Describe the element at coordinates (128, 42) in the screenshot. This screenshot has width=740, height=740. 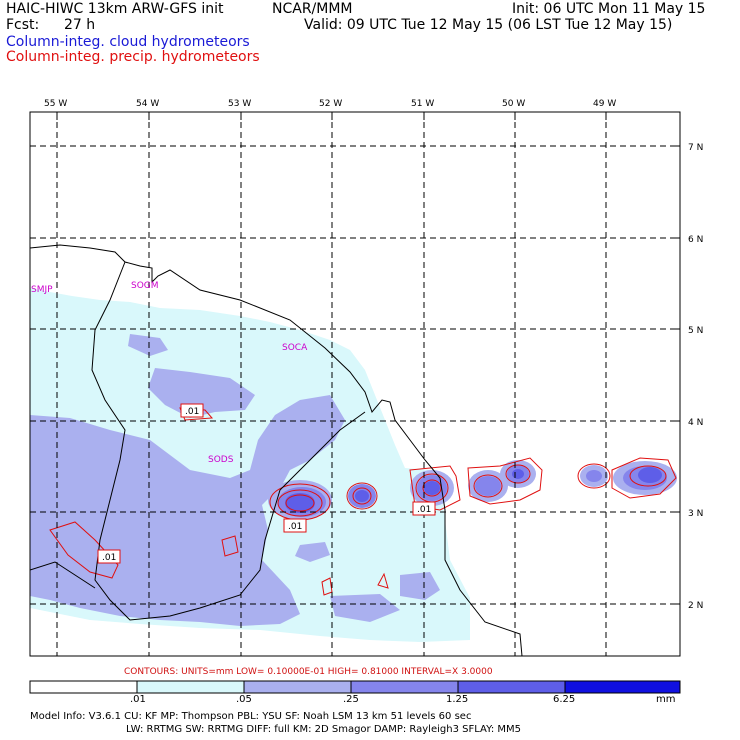
I see `cloud-legend-text: Column-integ. cloud hydrometeors` at that location.